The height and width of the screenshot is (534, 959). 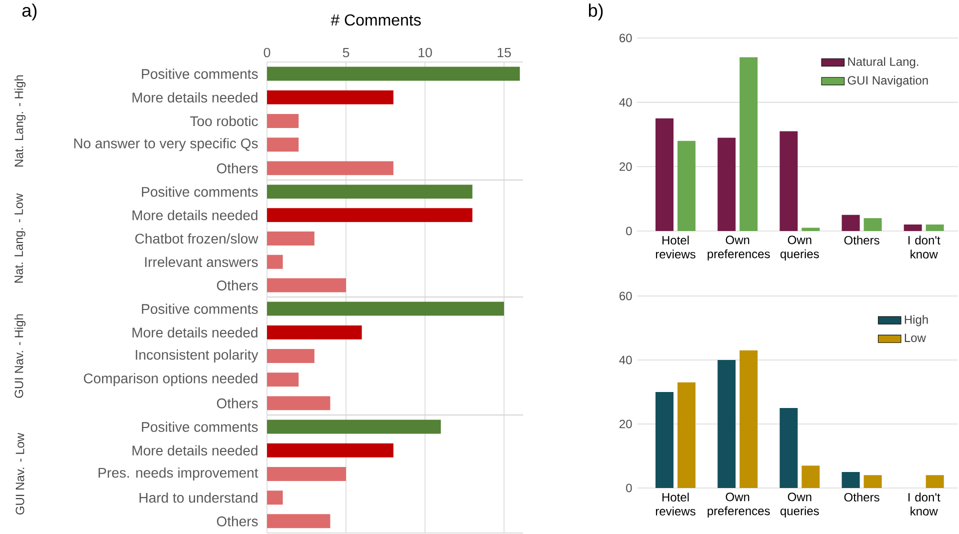 I want to click on chart-title: b), so click(x=595, y=12).